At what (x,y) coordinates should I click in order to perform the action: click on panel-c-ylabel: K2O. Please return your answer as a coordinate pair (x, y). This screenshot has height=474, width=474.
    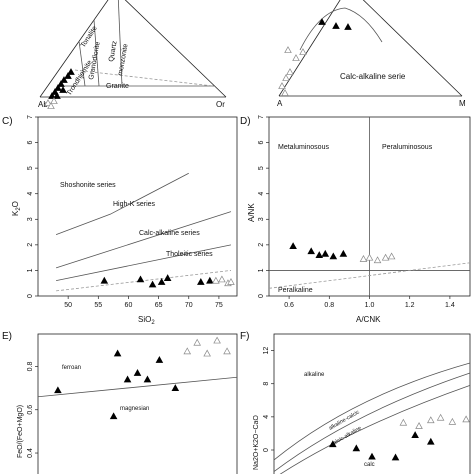
    Looking at the image, I should click on (16, 208).